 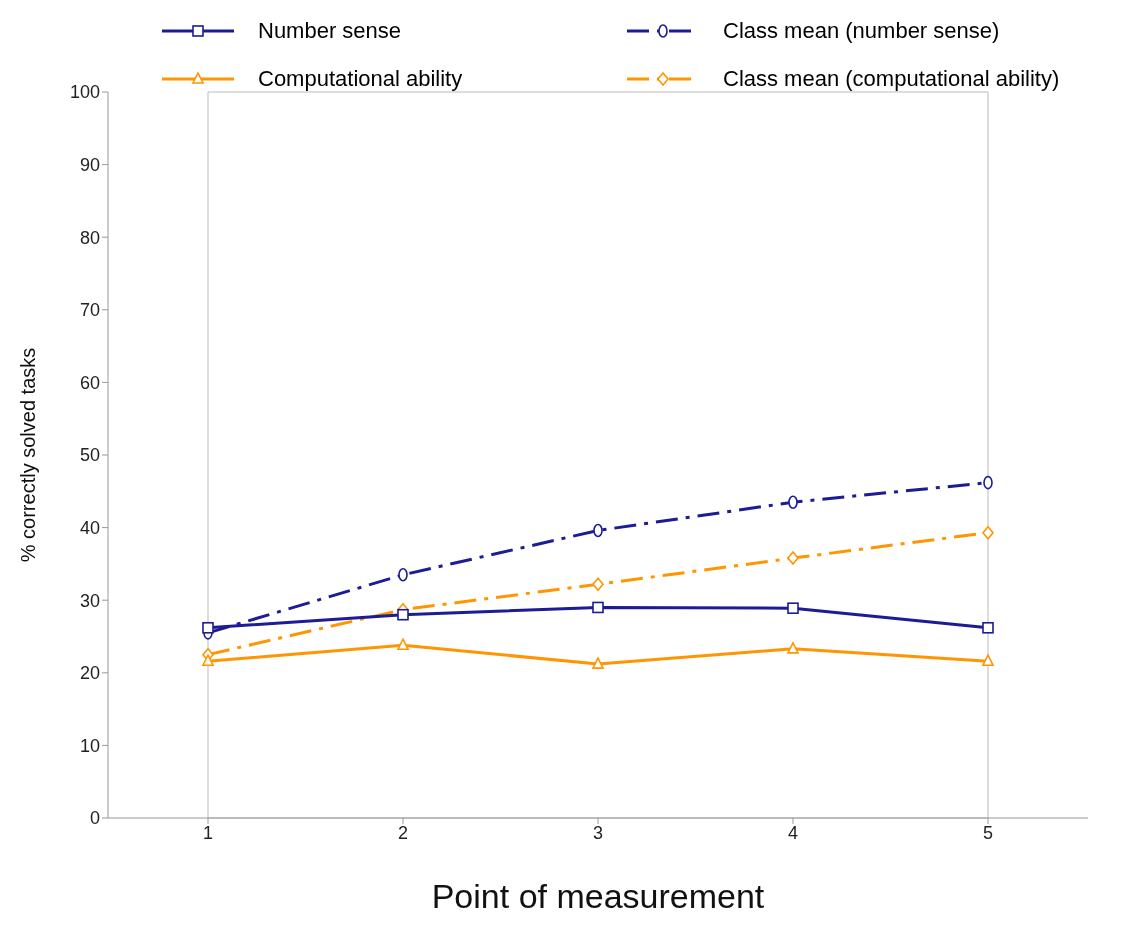 What do you see at coordinates (598, 896) in the screenshot?
I see `x-axis-title: Point of measurement` at bounding box center [598, 896].